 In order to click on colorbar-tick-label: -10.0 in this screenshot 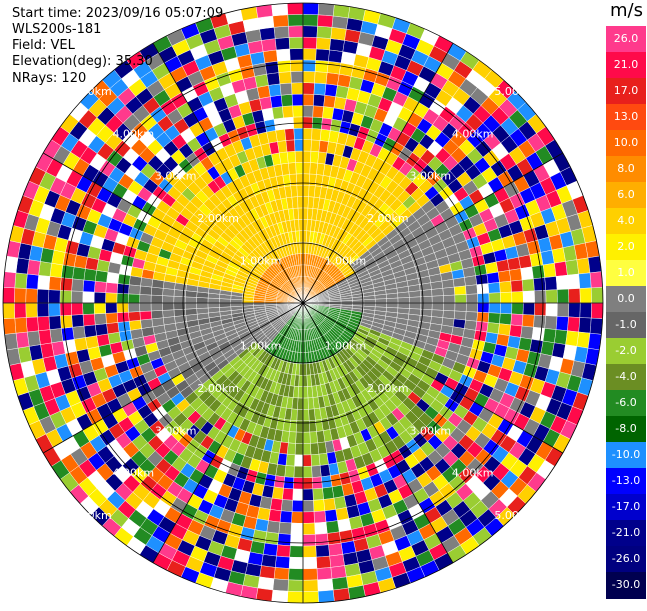, I will do `click(626, 454)`.